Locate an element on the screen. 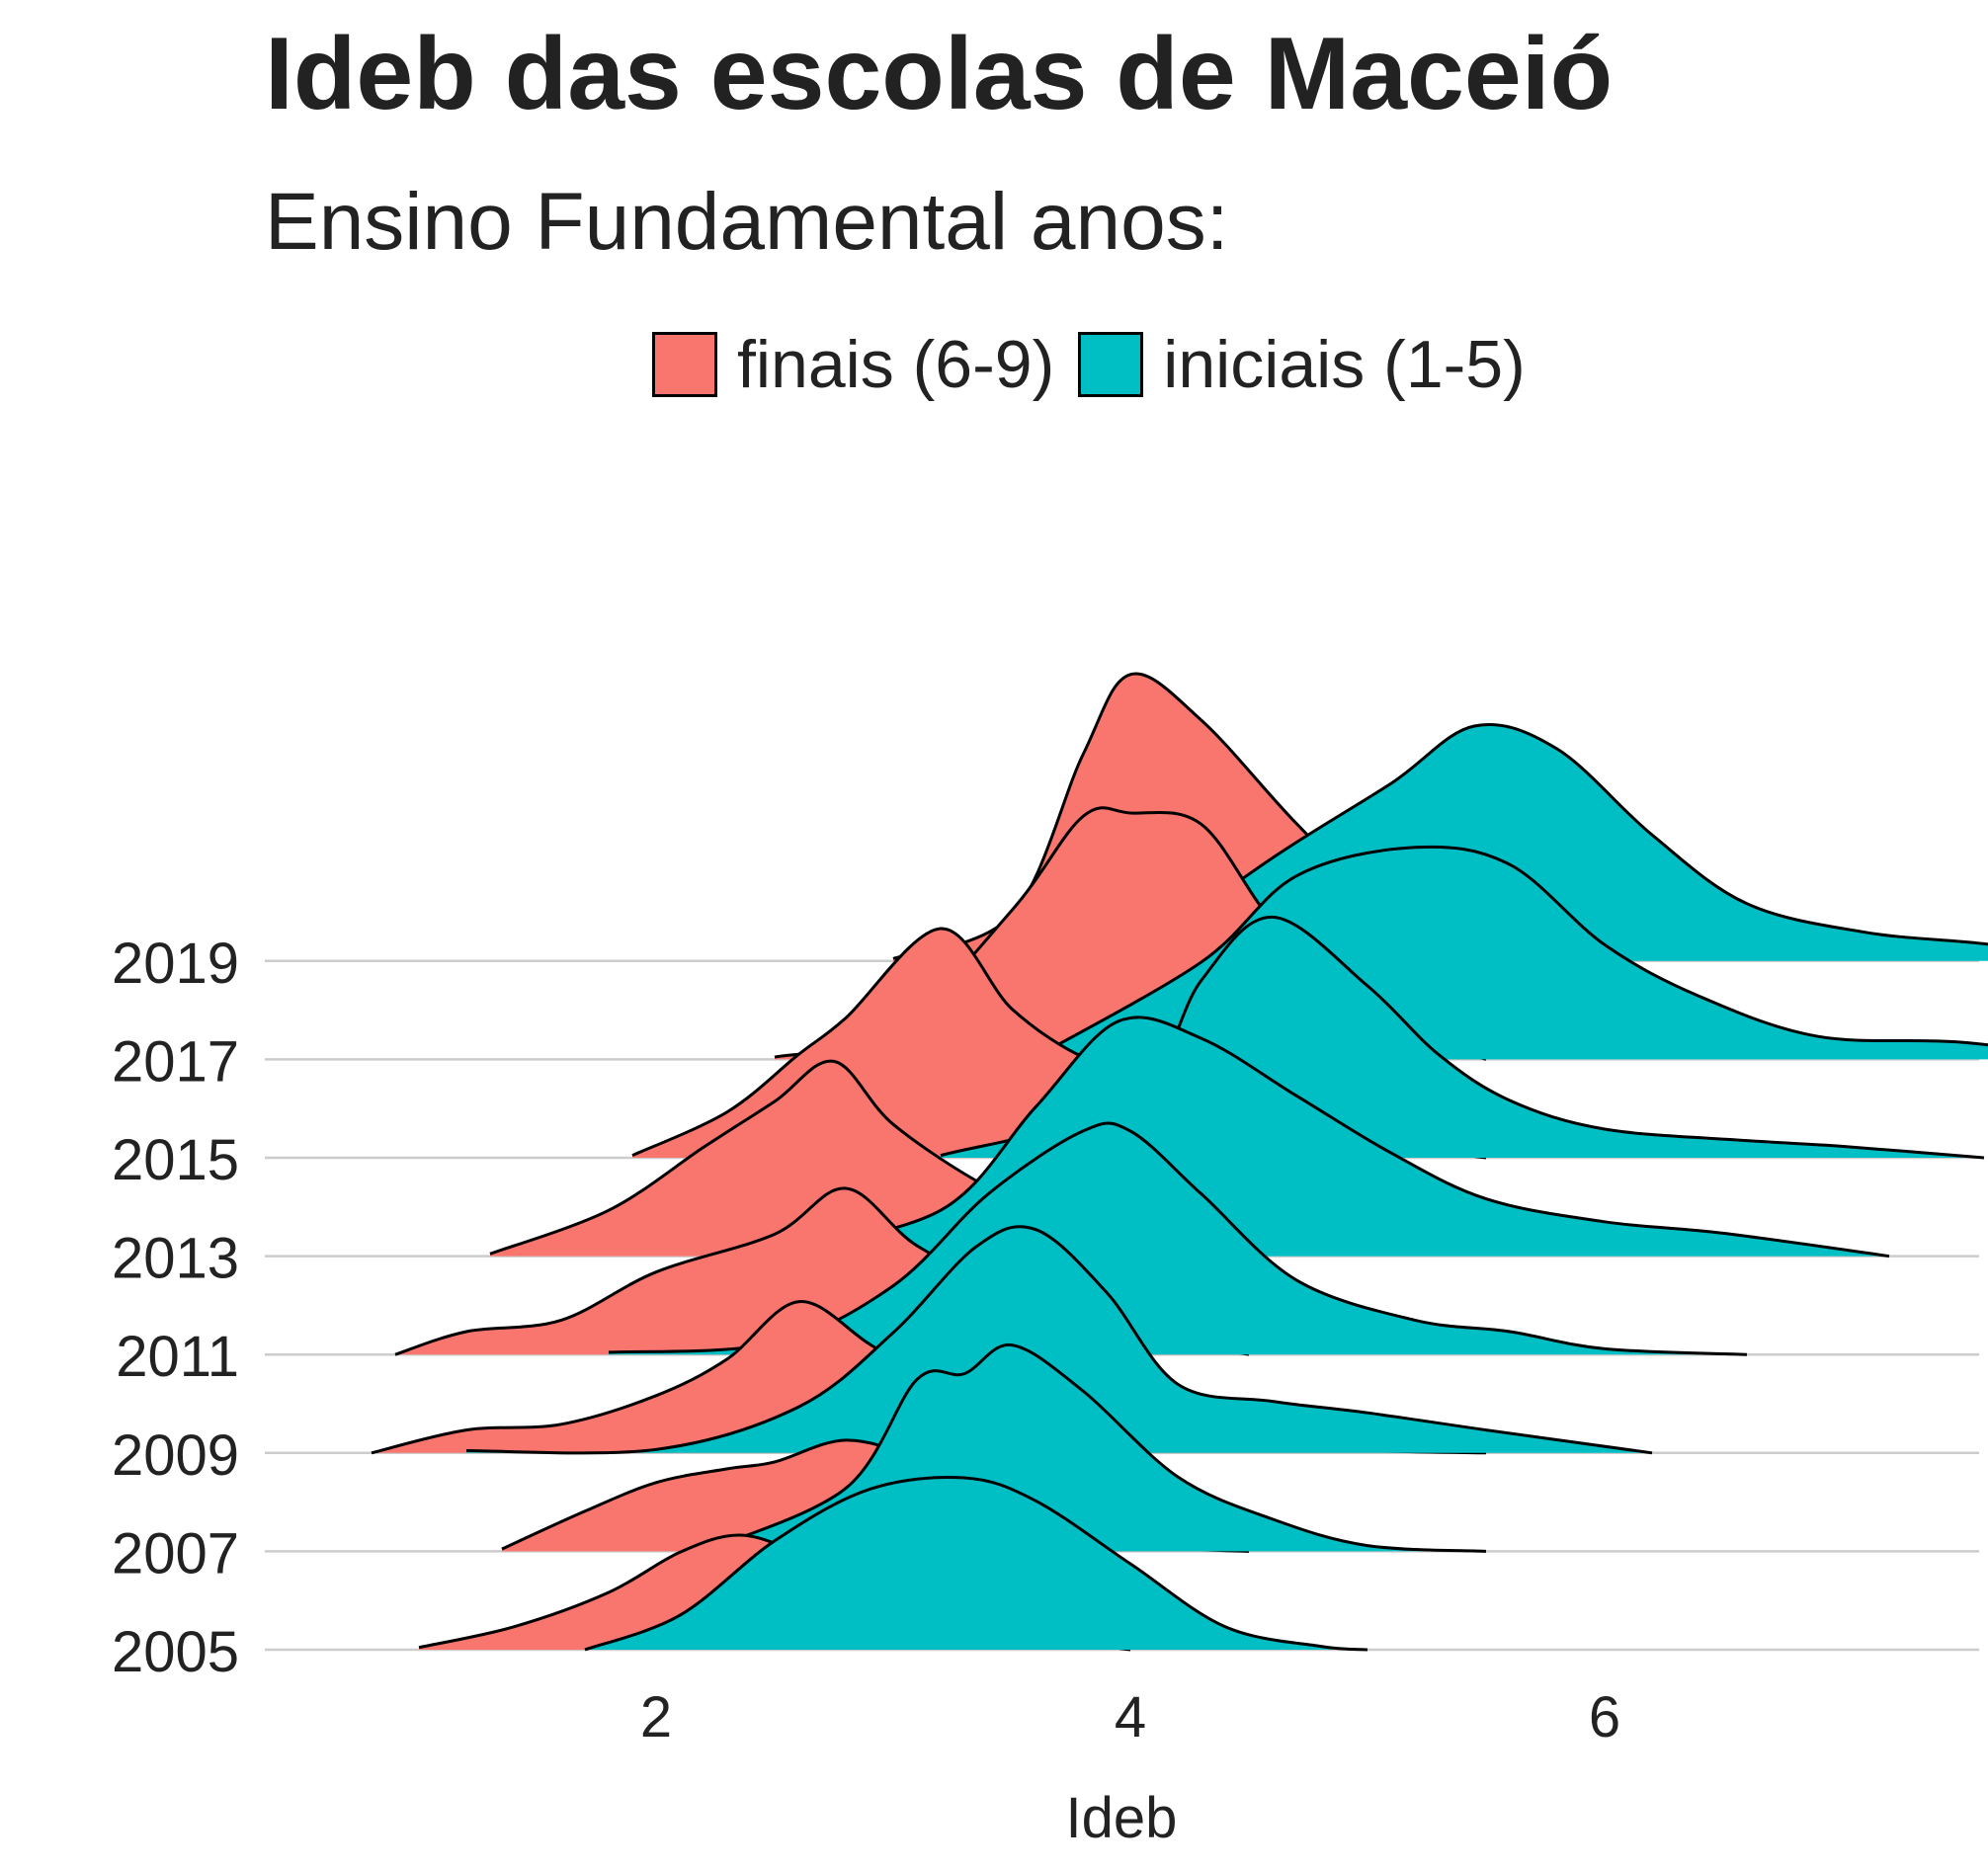 This screenshot has height=1870, width=1988. ridge-fill-finais-2009 is located at coordinates (929, 1377).